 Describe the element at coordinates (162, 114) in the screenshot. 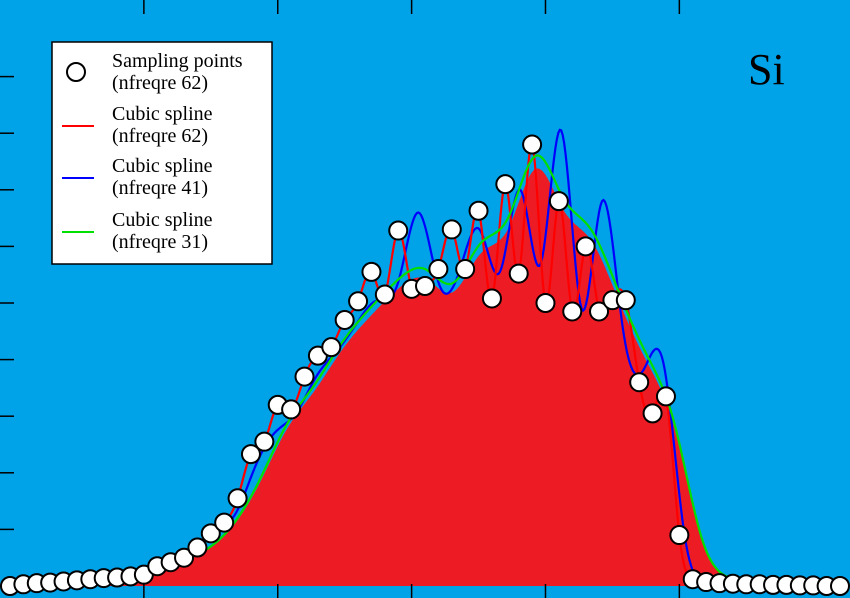

I see `legend-label-spline-62: Cubic spline` at that location.